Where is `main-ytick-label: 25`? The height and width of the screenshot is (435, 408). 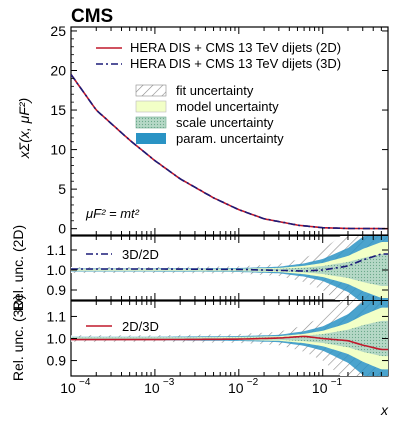
main-ytick-label: 25 is located at coordinates (58, 31).